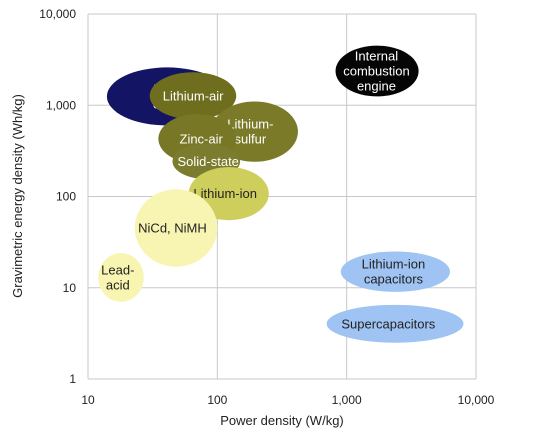 The width and height of the screenshot is (548, 432). I want to click on x-axis-title: Power density (W/kg), so click(282, 420).